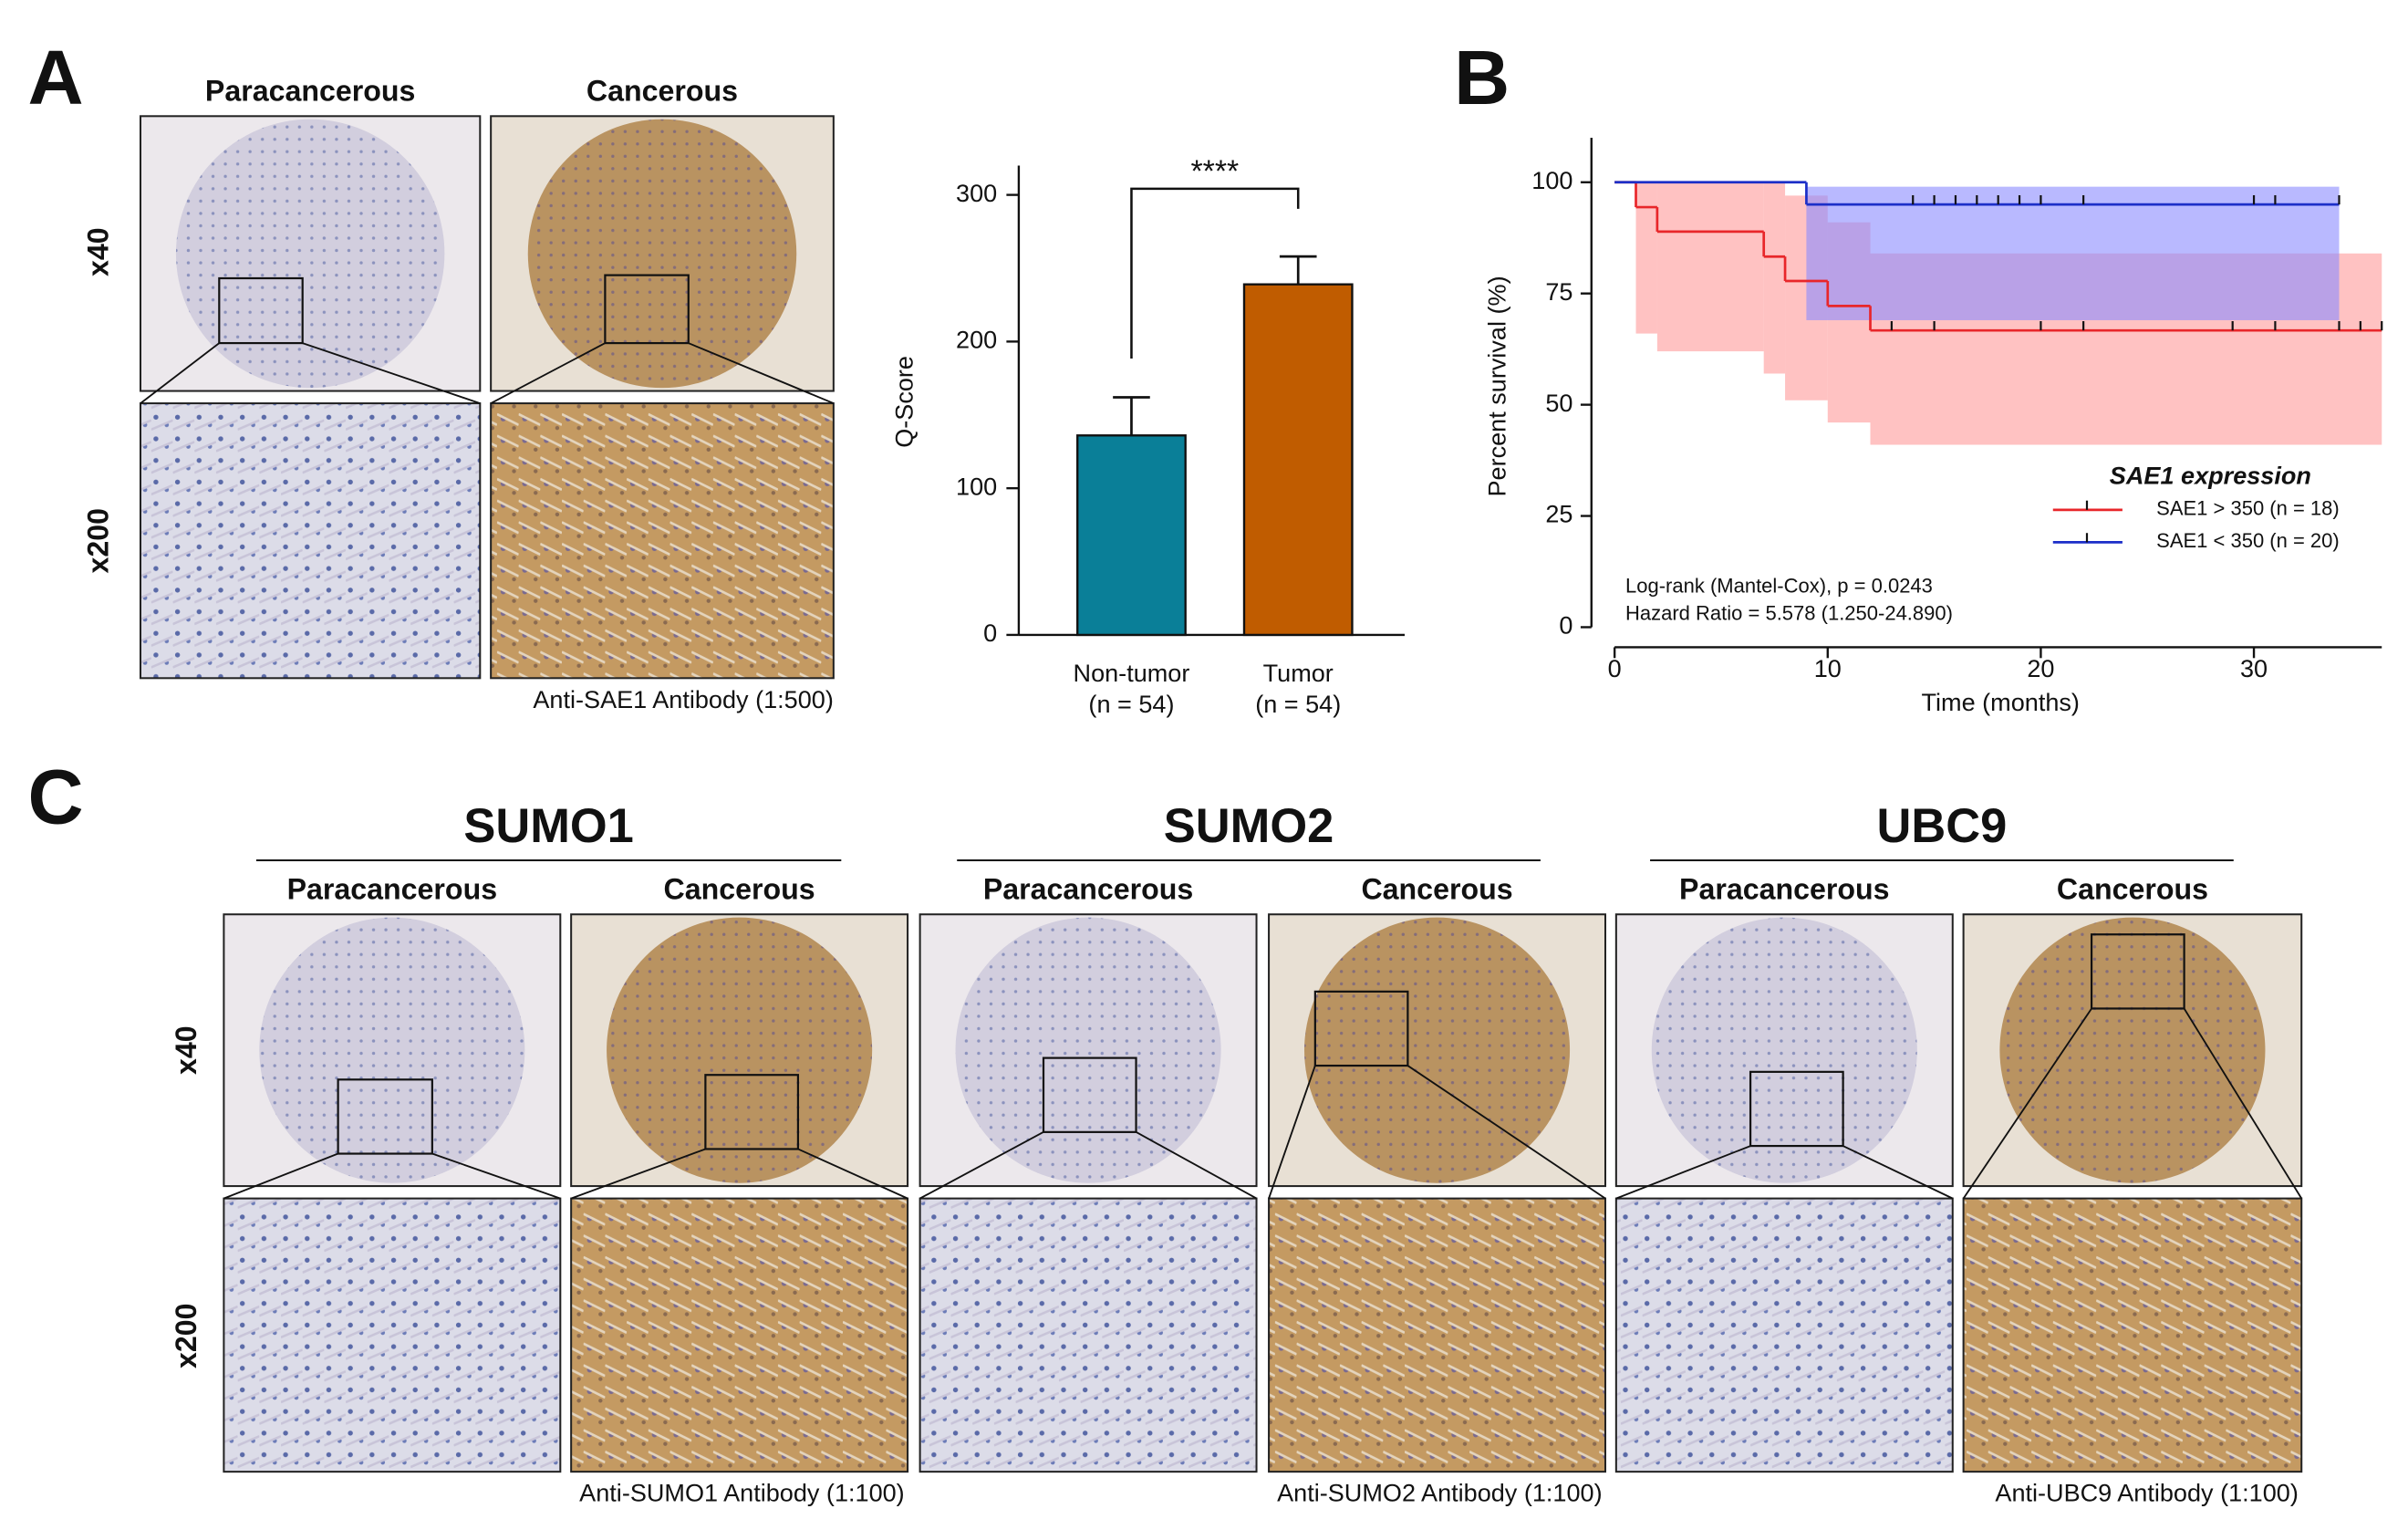  Describe the element at coordinates (1943, 826) in the screenshot. I see `group-title: UBC9` at that location.